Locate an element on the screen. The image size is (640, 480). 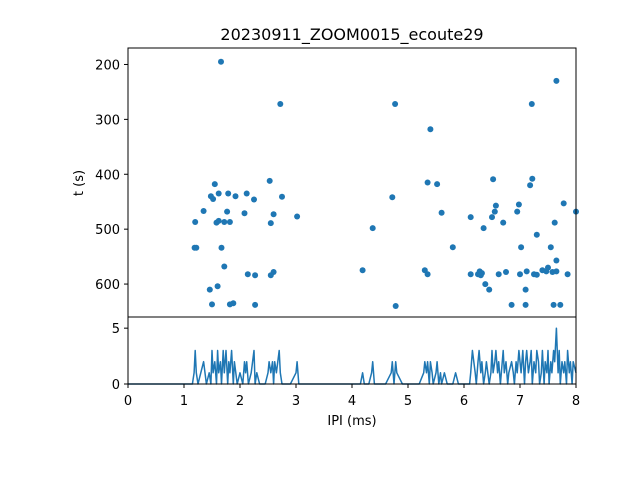
bottom-x-tick-label: 4 is located at coordinates (352, 401).